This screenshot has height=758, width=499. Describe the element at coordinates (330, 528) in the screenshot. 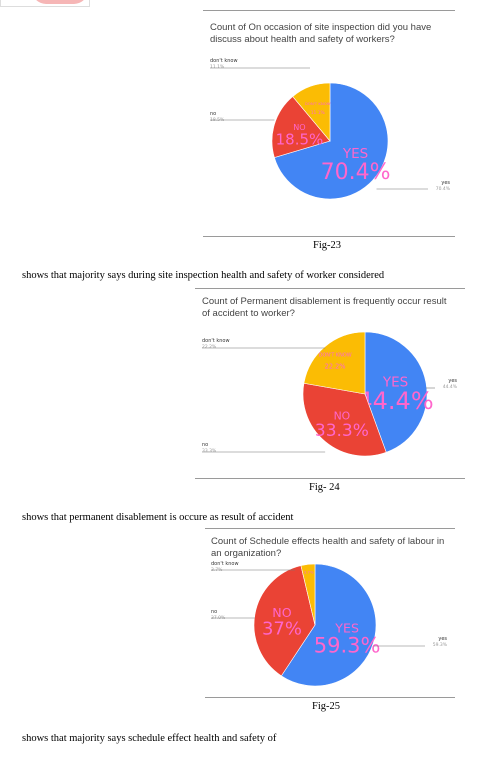

I see `chart3-top-rule` at that location.